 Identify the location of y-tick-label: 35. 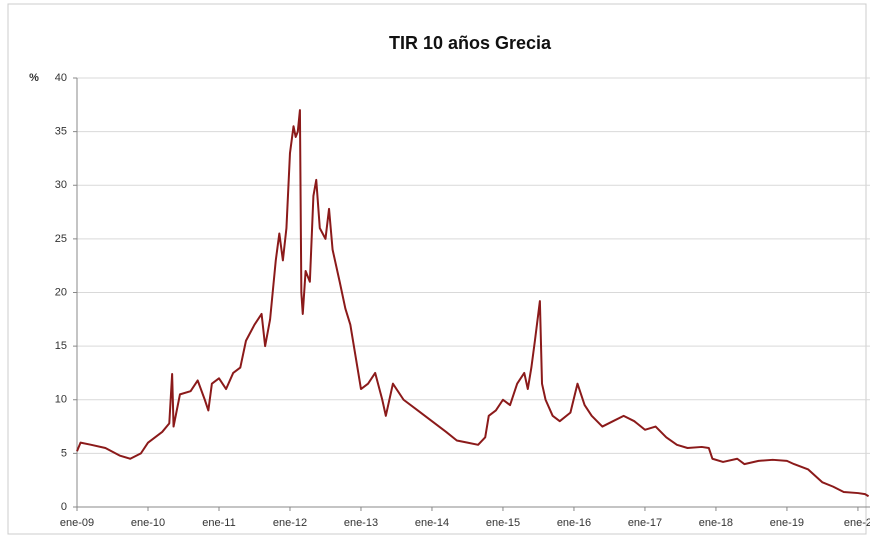
(61, 132).